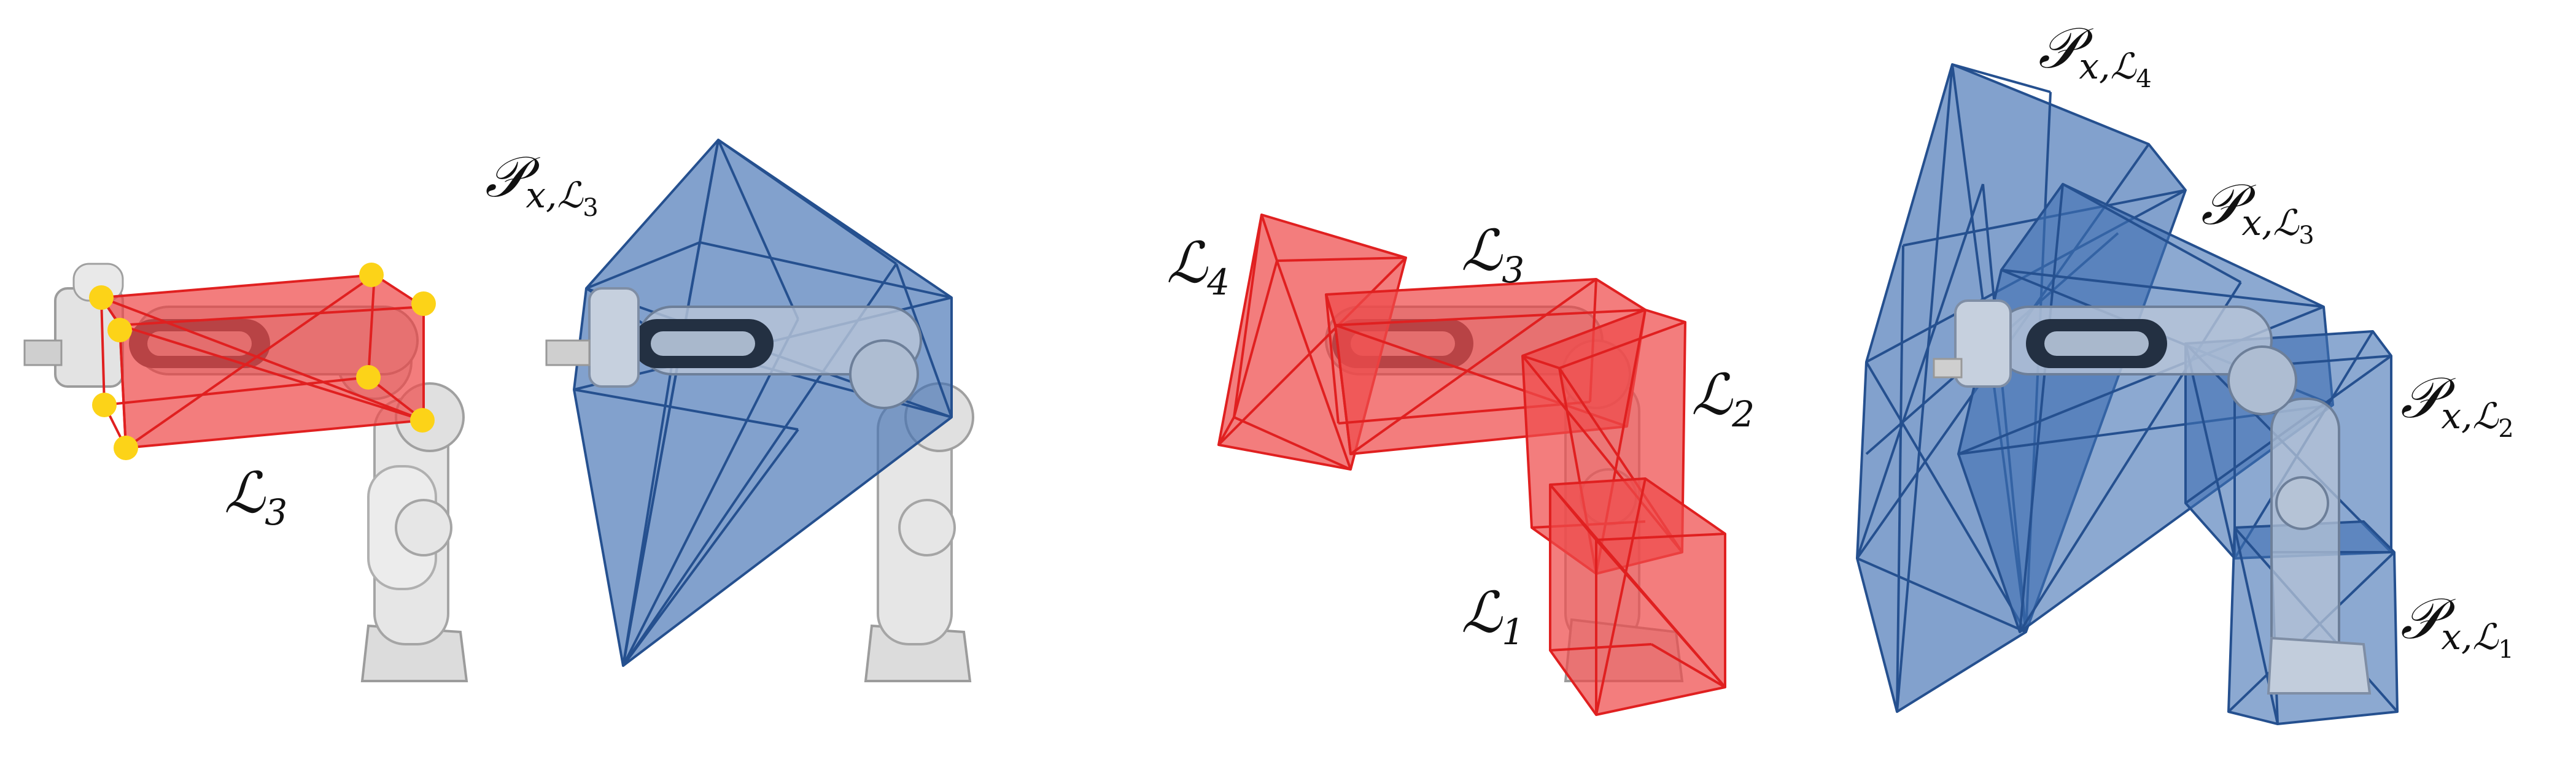 The height and width of the screenshot is (770, 2576). Describe the element at coordinates (1492, 254) in the screenshot. I see `label-l3-b: ℒ3` at that location.